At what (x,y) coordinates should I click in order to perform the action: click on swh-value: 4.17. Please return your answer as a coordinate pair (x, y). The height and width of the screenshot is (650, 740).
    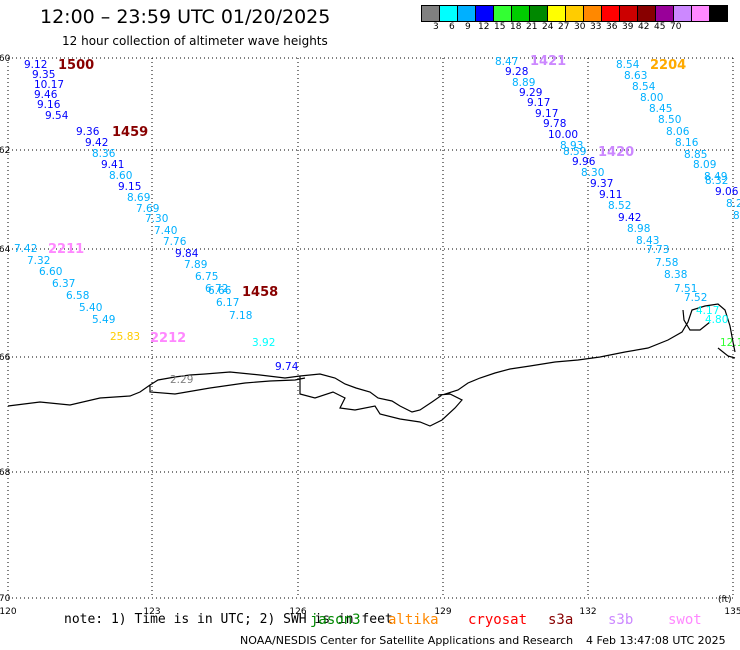
    Looking at the image, I should click on (707, 311).